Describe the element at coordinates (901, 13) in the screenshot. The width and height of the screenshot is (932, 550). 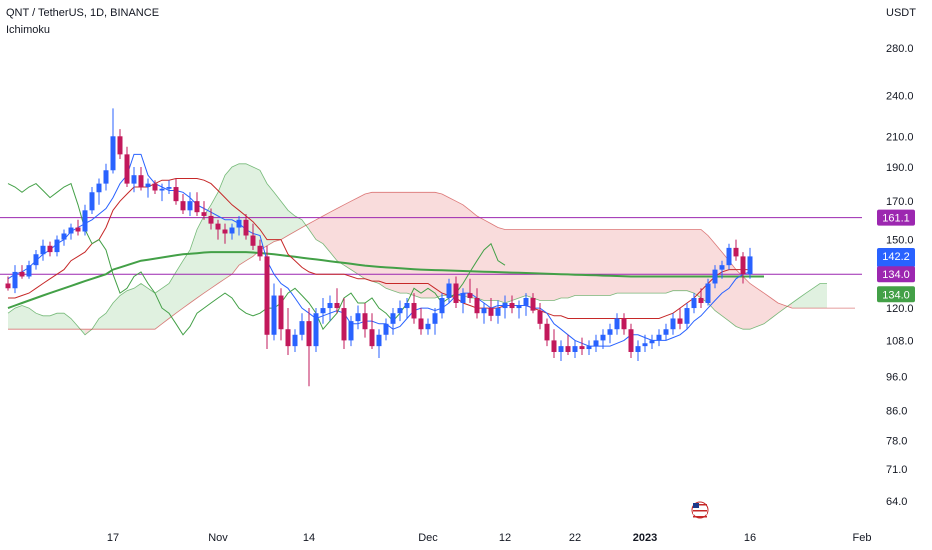
I see `currency-label: USDT` at that location.